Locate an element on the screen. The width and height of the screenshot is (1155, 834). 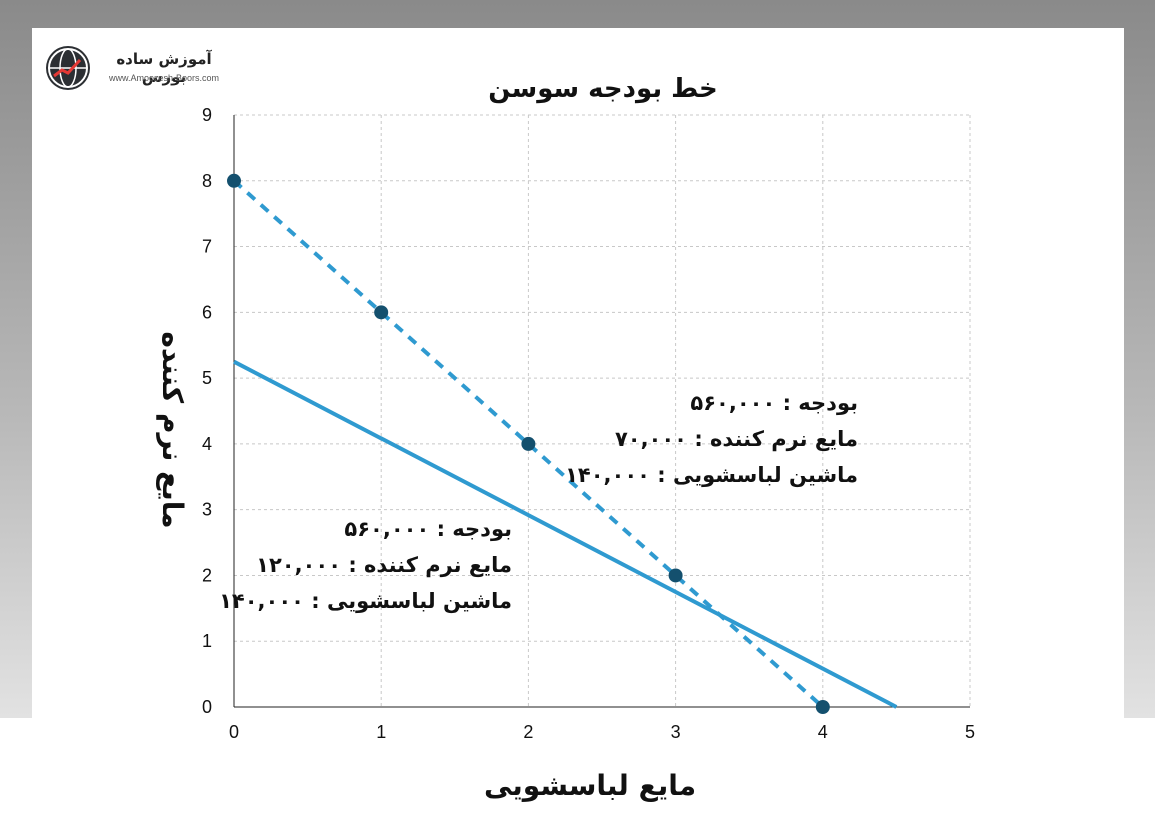
chart-title: خط بودجه سوسن is located at coordinates (602, 89).